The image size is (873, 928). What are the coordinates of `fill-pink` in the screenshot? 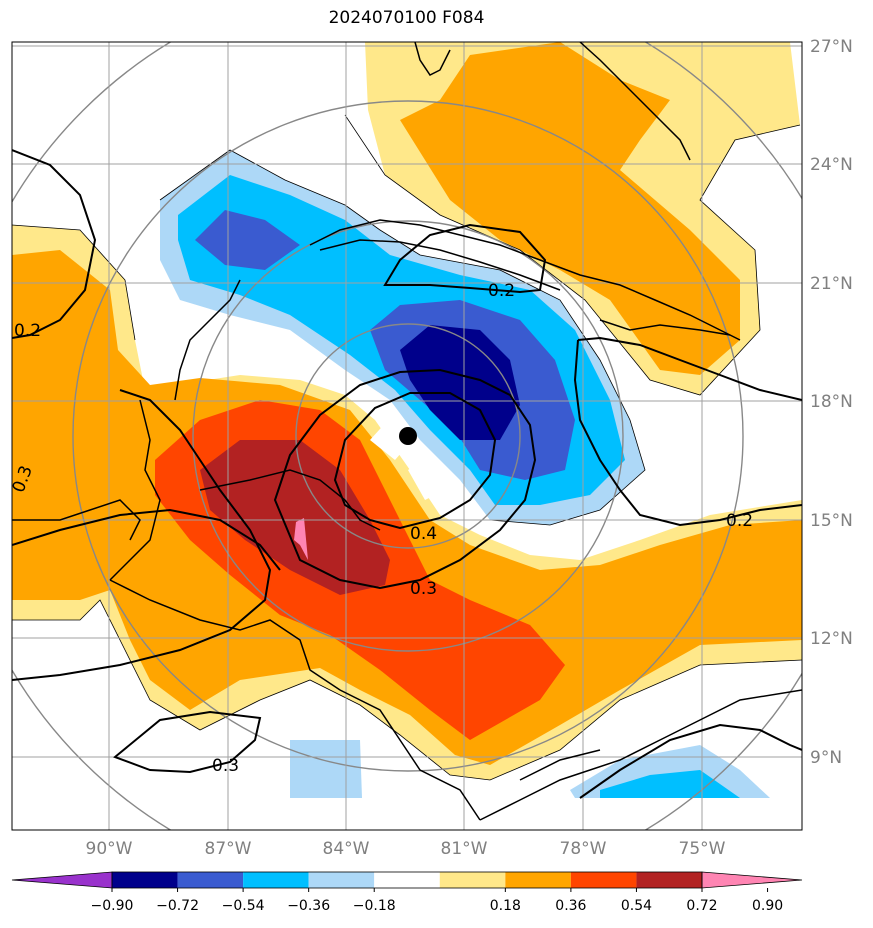 It's located at (301, 539).